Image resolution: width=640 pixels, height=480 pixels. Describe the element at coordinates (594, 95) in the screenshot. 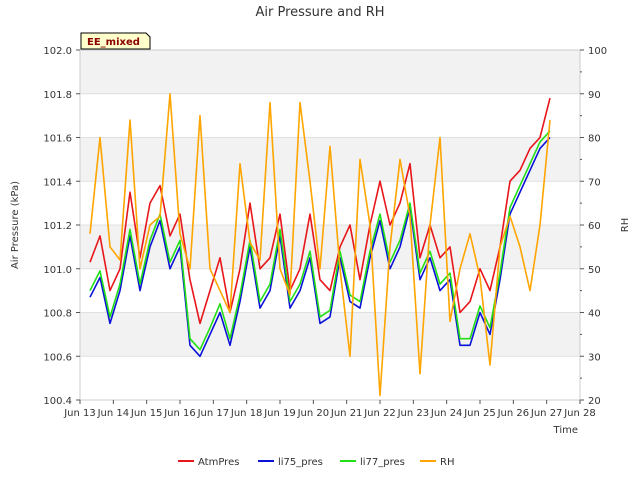

I see `y2-tick-label-7: 90` at that location.